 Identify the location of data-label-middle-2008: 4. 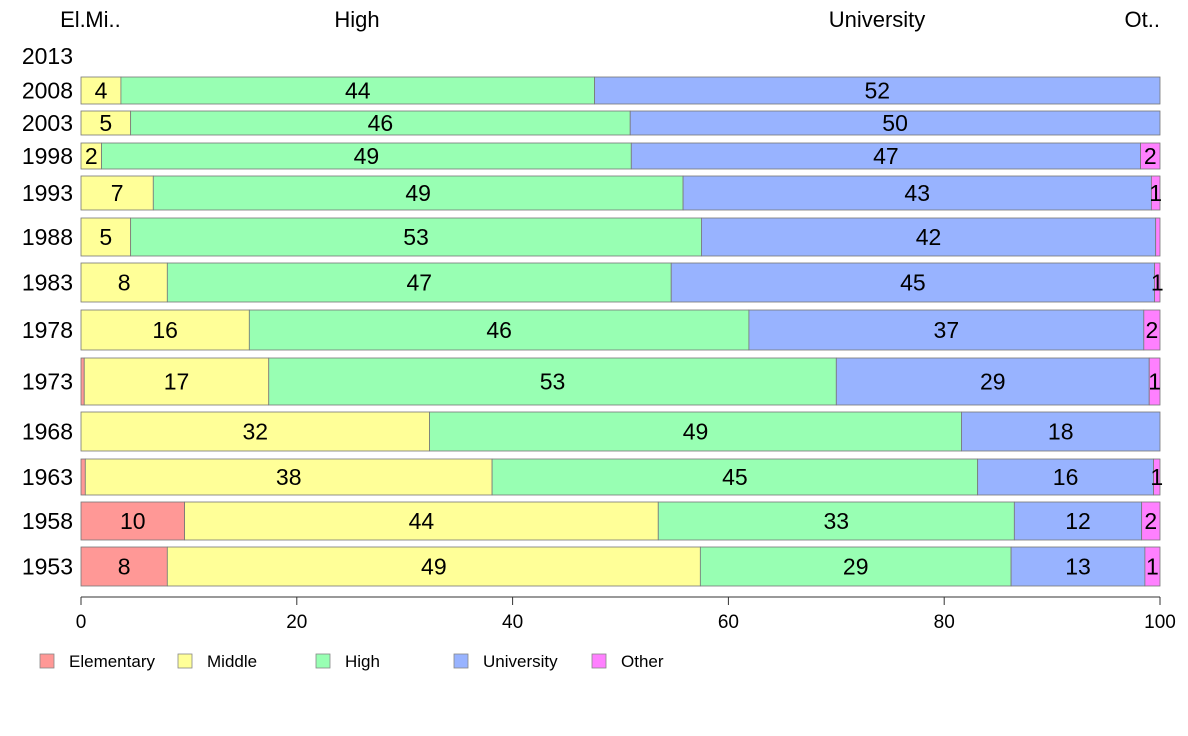
(101, 91).